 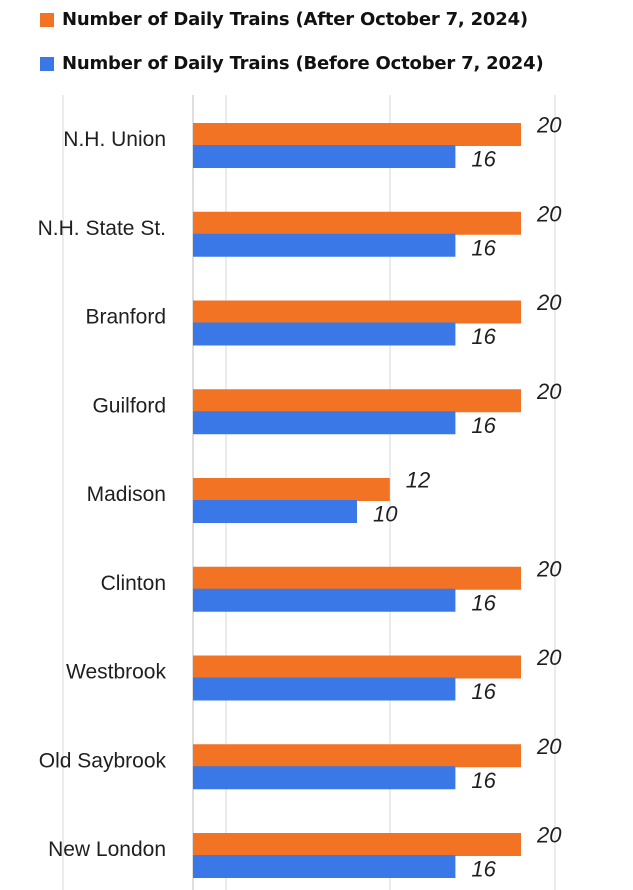 What do you see at coordinates (103, 760) in the screenshot?
I see `category-label: Old Saybrook` at bounding box center [103, 760].